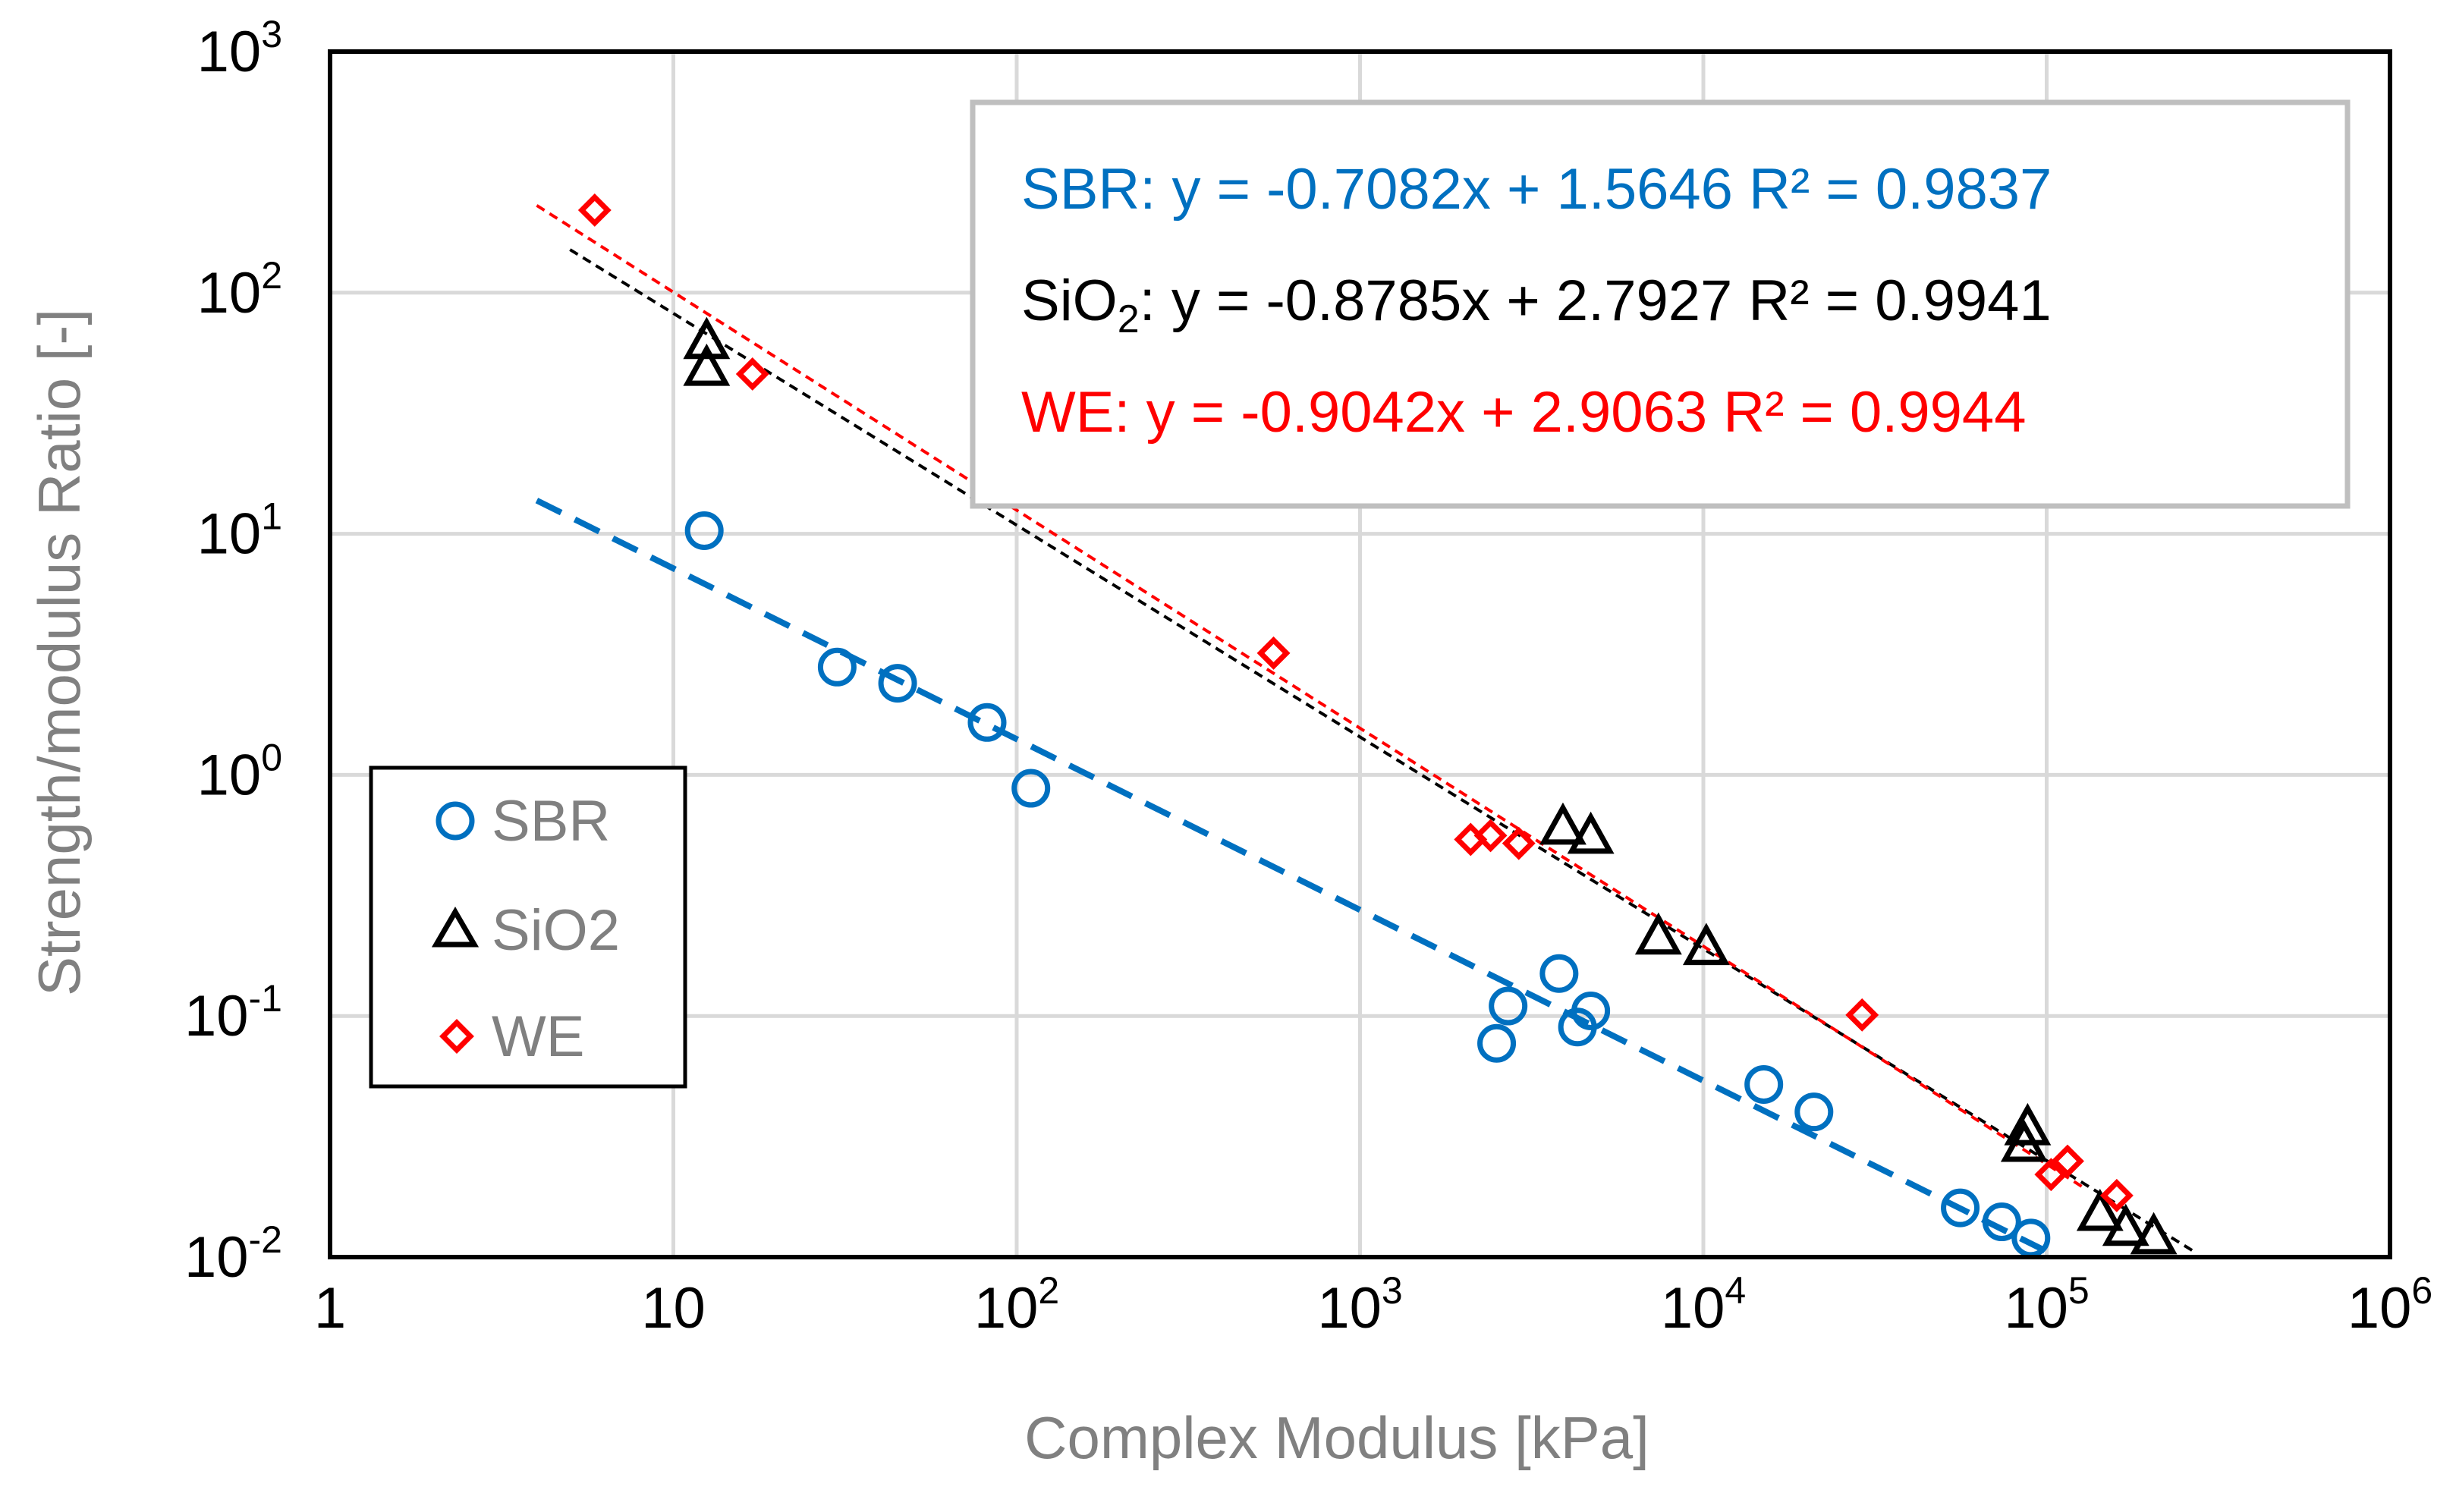  Describe the element at coordinates (1069, 301) in the screenshot. I see `equation-sio2-prefix: SiO` at that location.